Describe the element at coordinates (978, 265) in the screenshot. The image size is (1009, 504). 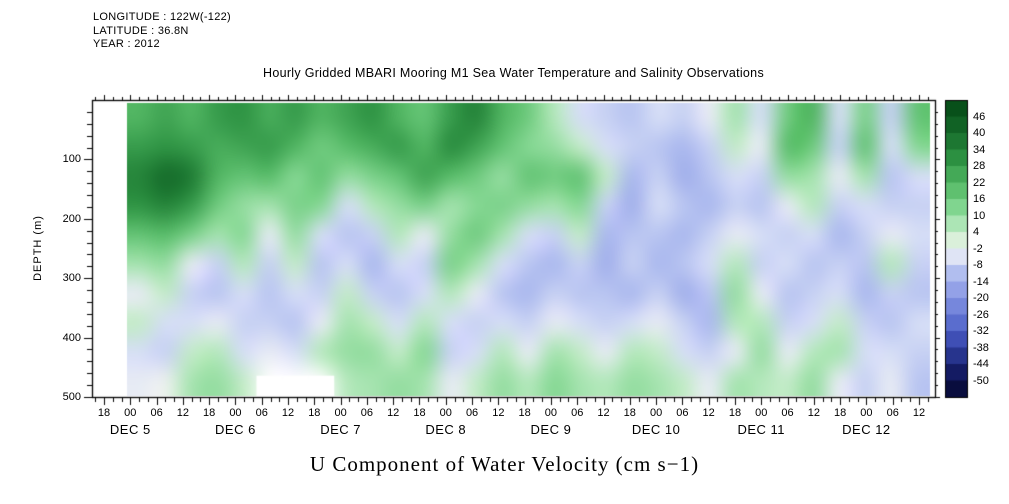
I see `colorbar-tick-label: -8` at that location.